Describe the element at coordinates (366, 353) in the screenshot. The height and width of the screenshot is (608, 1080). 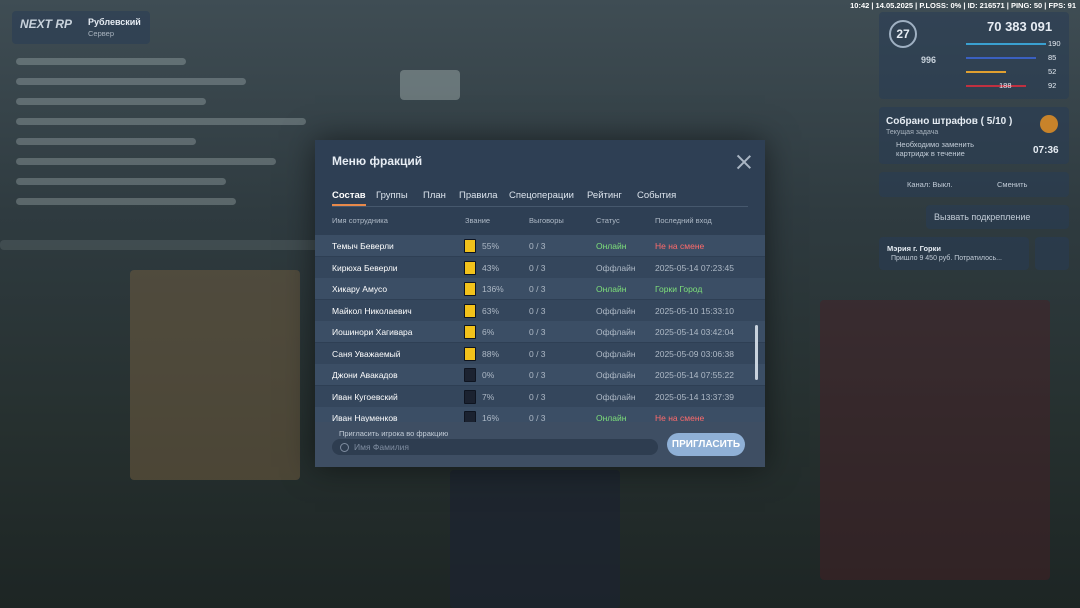
I see `member-name: Саня Уважаемый` at that location.